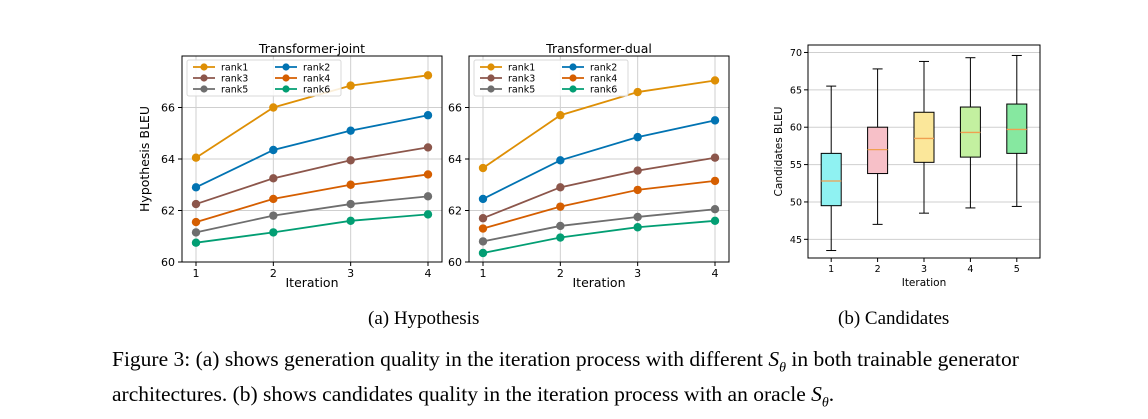 This screenshot has width=1148, height=419. What do you see at coordinates (599, 204) in the screenshot?
I see `series-line-rank4` at bounding box center [599, 204].